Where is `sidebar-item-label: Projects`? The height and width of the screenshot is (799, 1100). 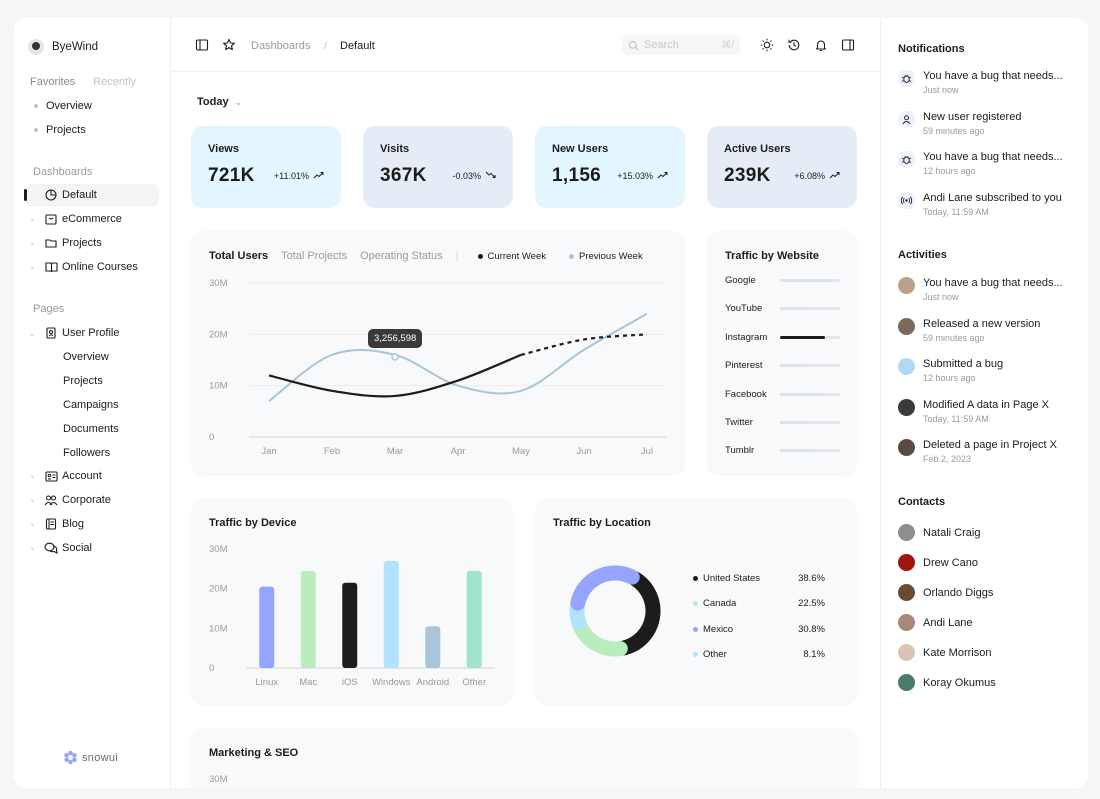 sidebar-item-label: Projects is located at coordinates (82, 243).